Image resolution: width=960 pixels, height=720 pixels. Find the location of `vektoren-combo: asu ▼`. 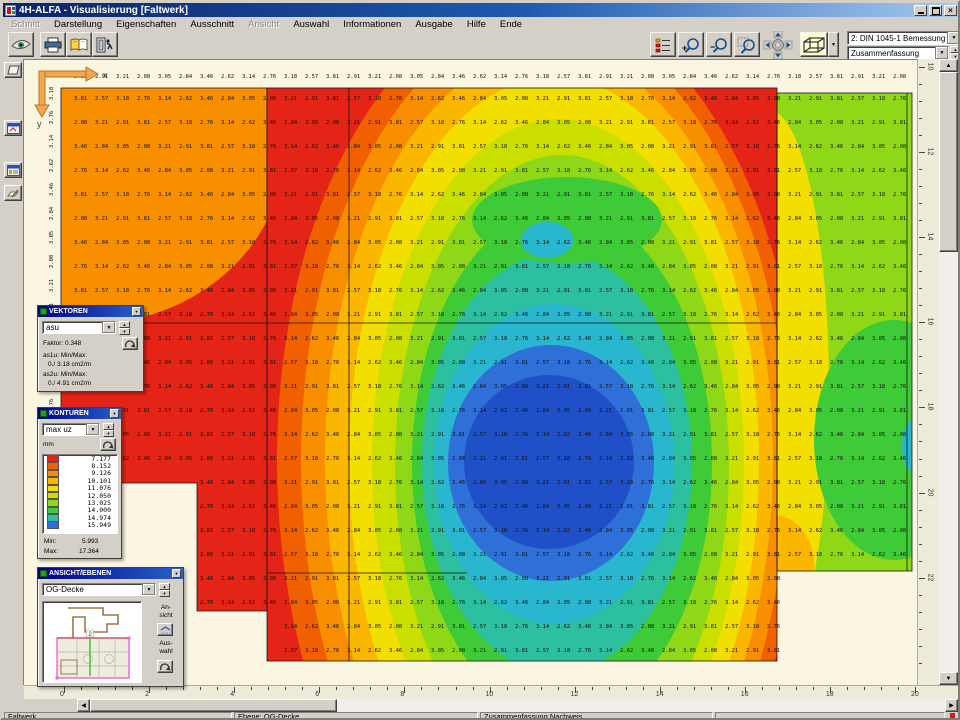

vektoren-combo: asu ▼ is located at coordinates (79, 327).